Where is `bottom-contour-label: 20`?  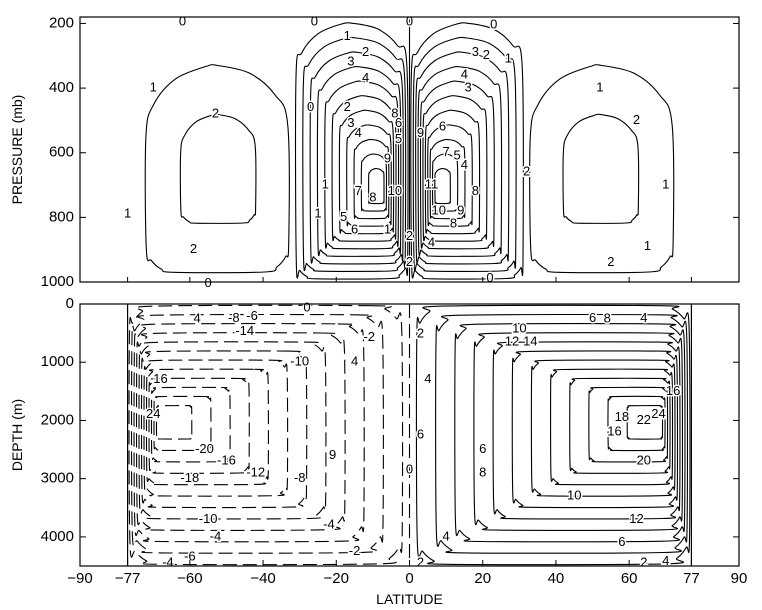
bottom-contour-label: 20 is located at coordinates (644, 460).